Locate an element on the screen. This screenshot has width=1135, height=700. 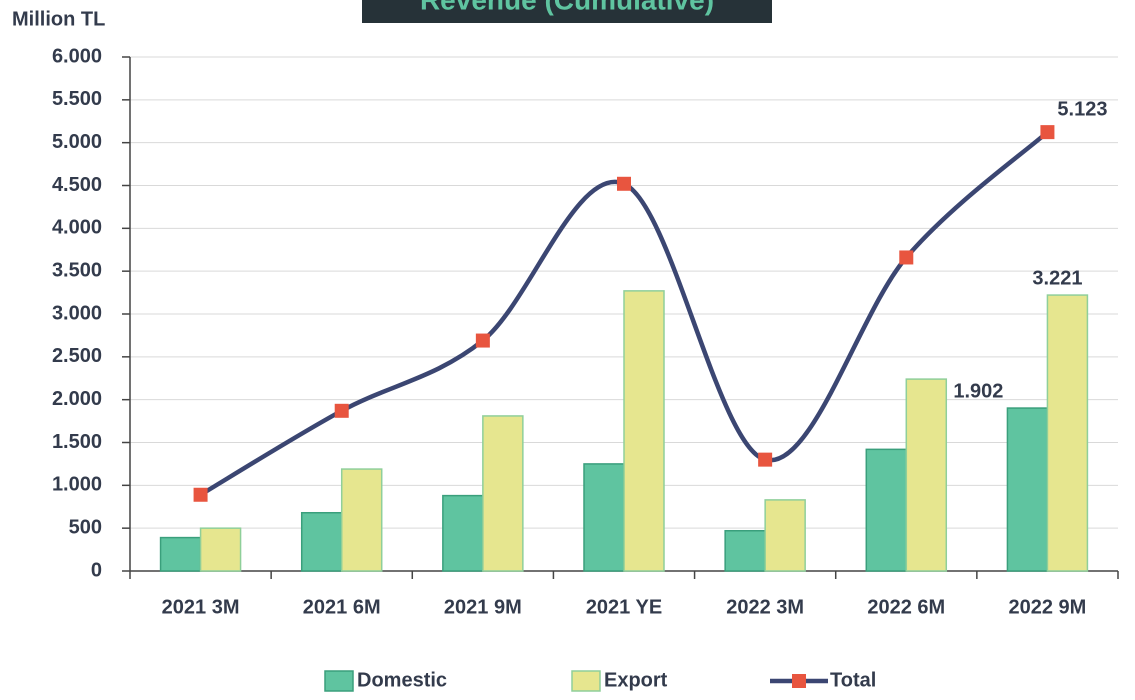
y-tick-label: 3.500 is located at coordinates (77, 270).